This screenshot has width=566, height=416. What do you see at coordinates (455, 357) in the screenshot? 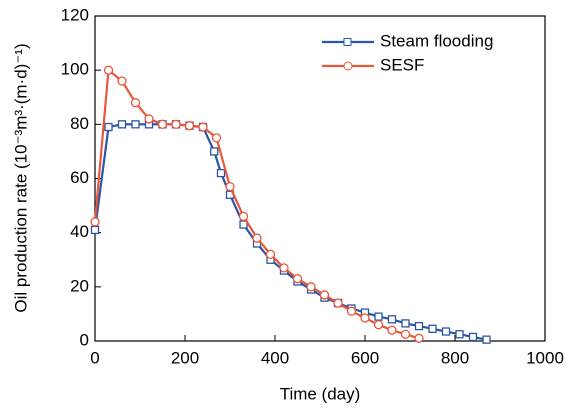
I see `x-tick-label: 800` at bounding box center [455, 357].